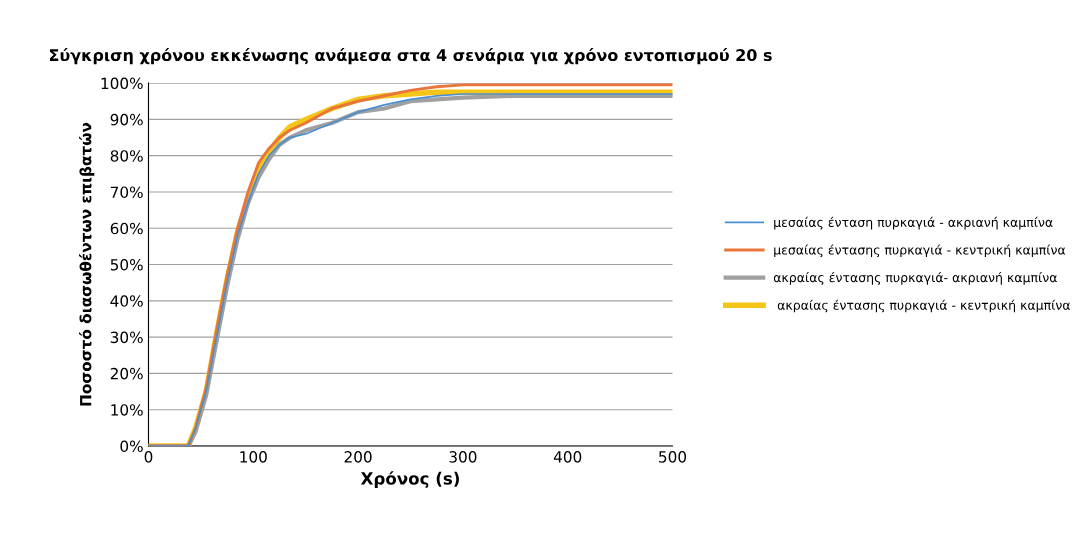 The image size is (1076, 554). Describe the element at coordinates (126, 192) in the screenshot. I see `y-tick-label: 70%` at that location.